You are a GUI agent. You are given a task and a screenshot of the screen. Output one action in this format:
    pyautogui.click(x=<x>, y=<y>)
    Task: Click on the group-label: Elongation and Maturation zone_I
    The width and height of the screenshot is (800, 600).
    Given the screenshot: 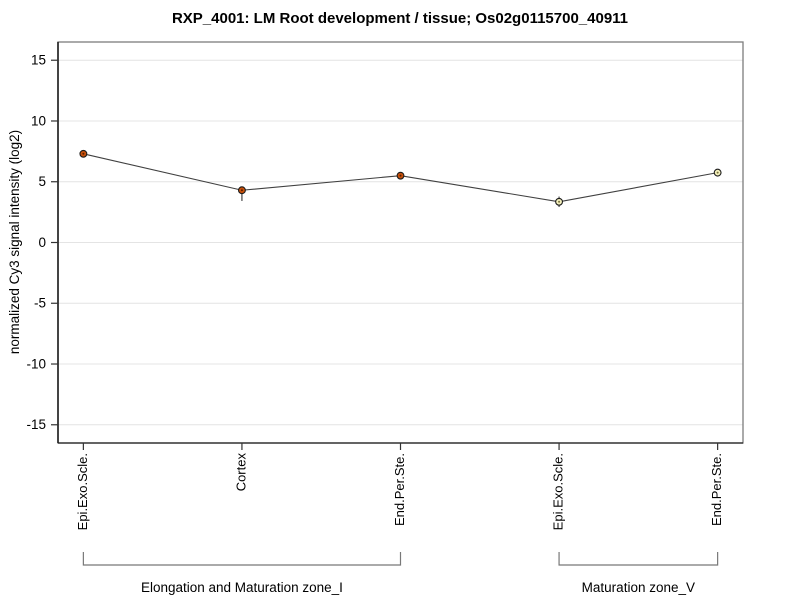 What is the action you would take?
    pyautogui.click(x=242, y=587)
    